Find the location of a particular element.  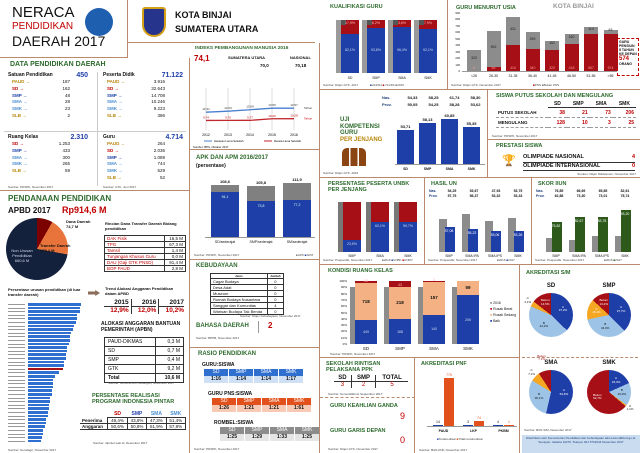

ukg-bar is located at coordinates (405, 146).